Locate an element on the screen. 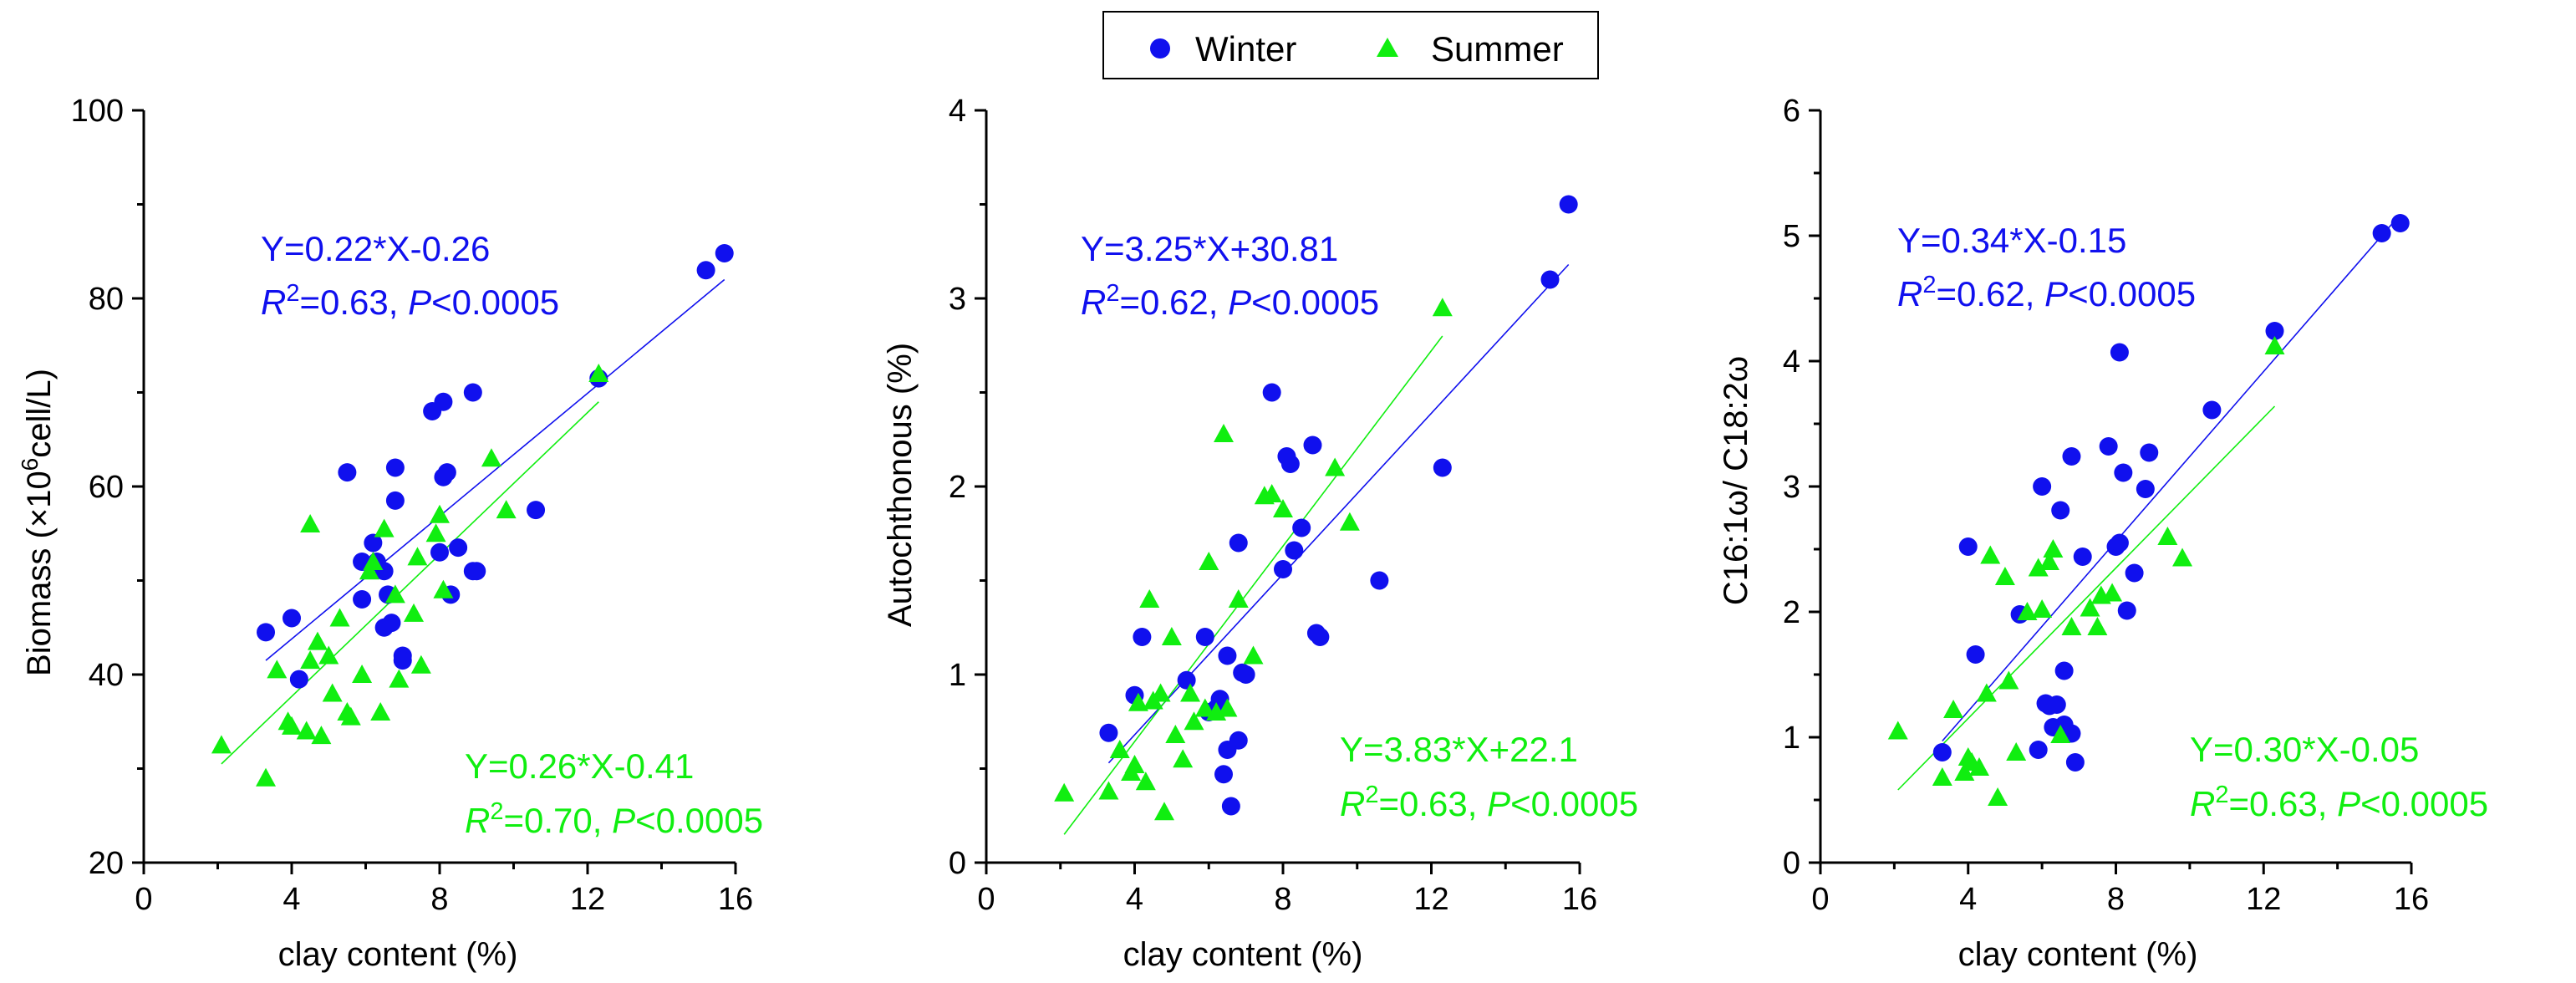 This screenshot has width=2576, height=983. panel-2-winter-fit-line is located at coordinates (1338, 513).